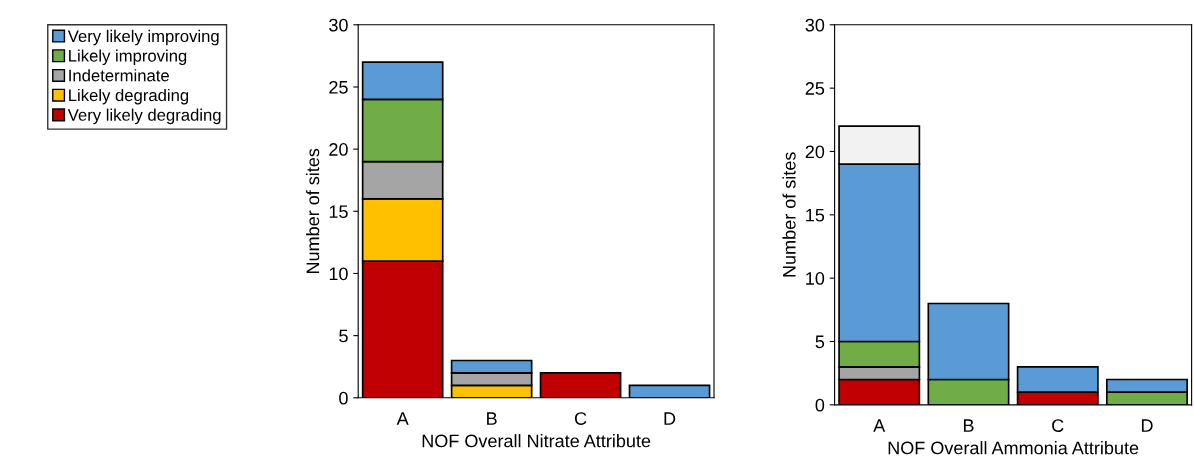 Image resolution: width=1194 pixels, height=468 pixels. Describe the element at coordinates (128, 57) in the screenshot. I see `legend-label: Likely improving` at that location.